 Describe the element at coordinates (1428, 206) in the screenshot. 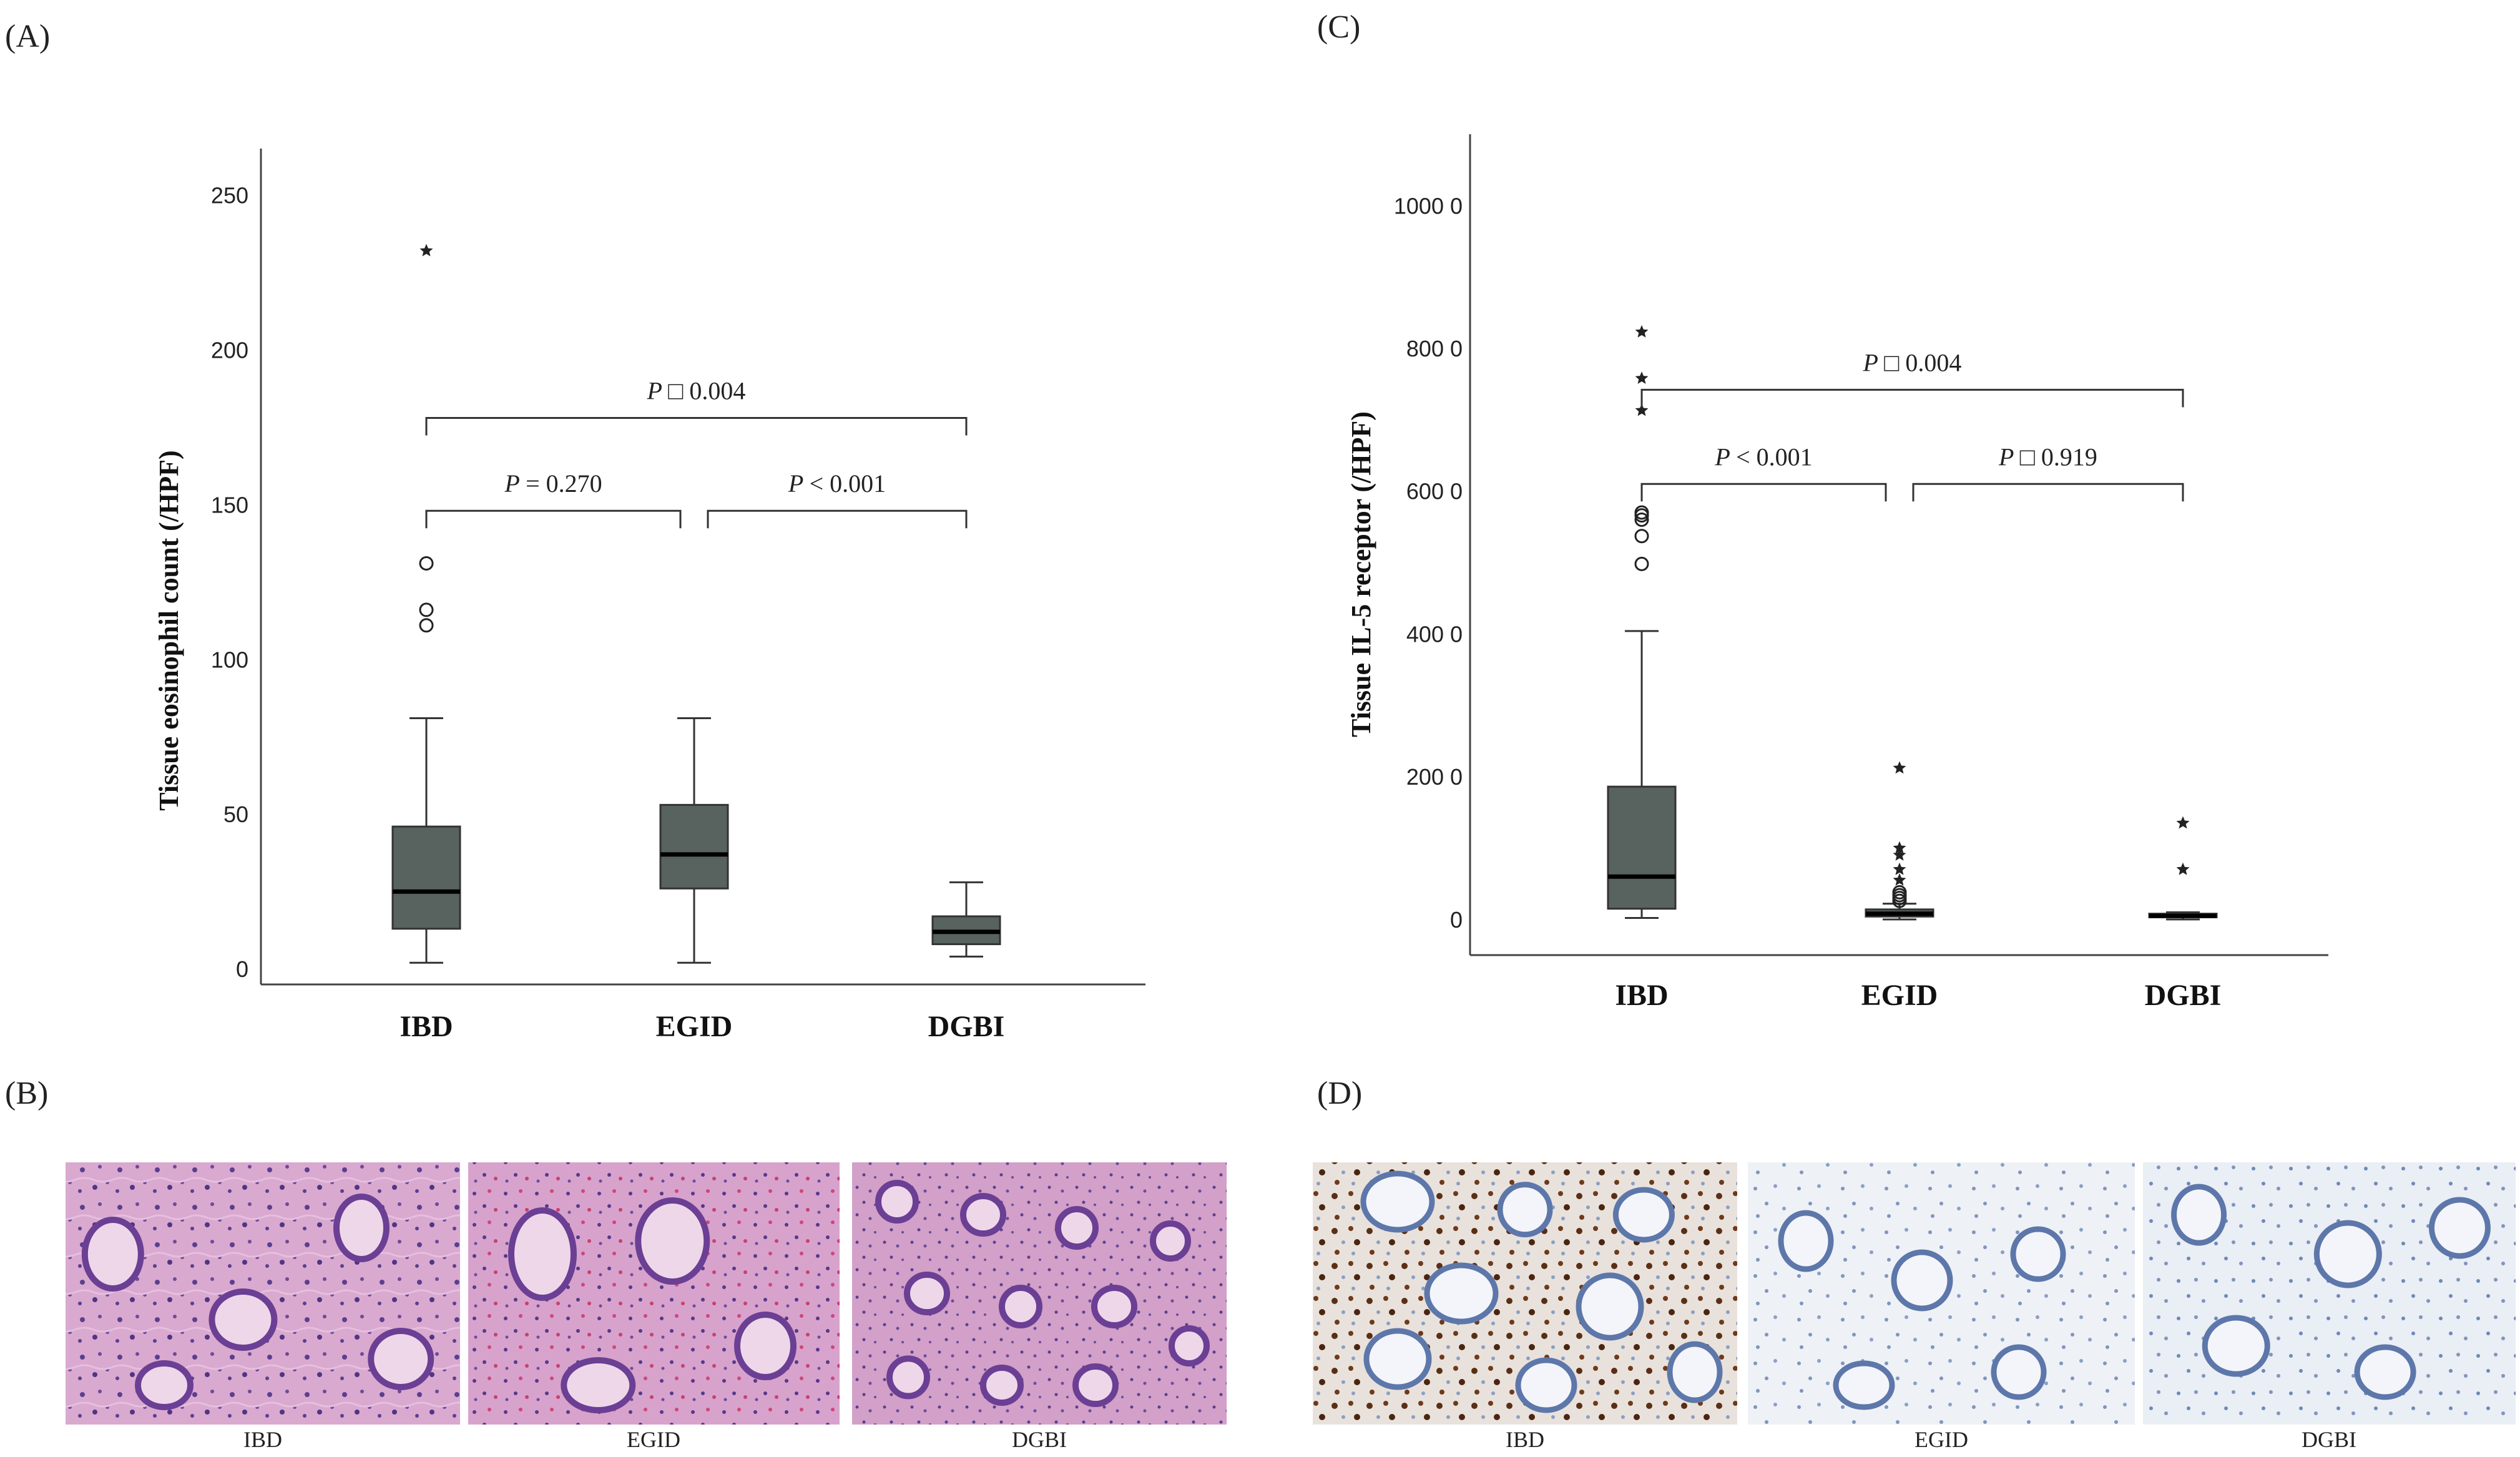

I see `y-tick-label: 1000 0` at that location.